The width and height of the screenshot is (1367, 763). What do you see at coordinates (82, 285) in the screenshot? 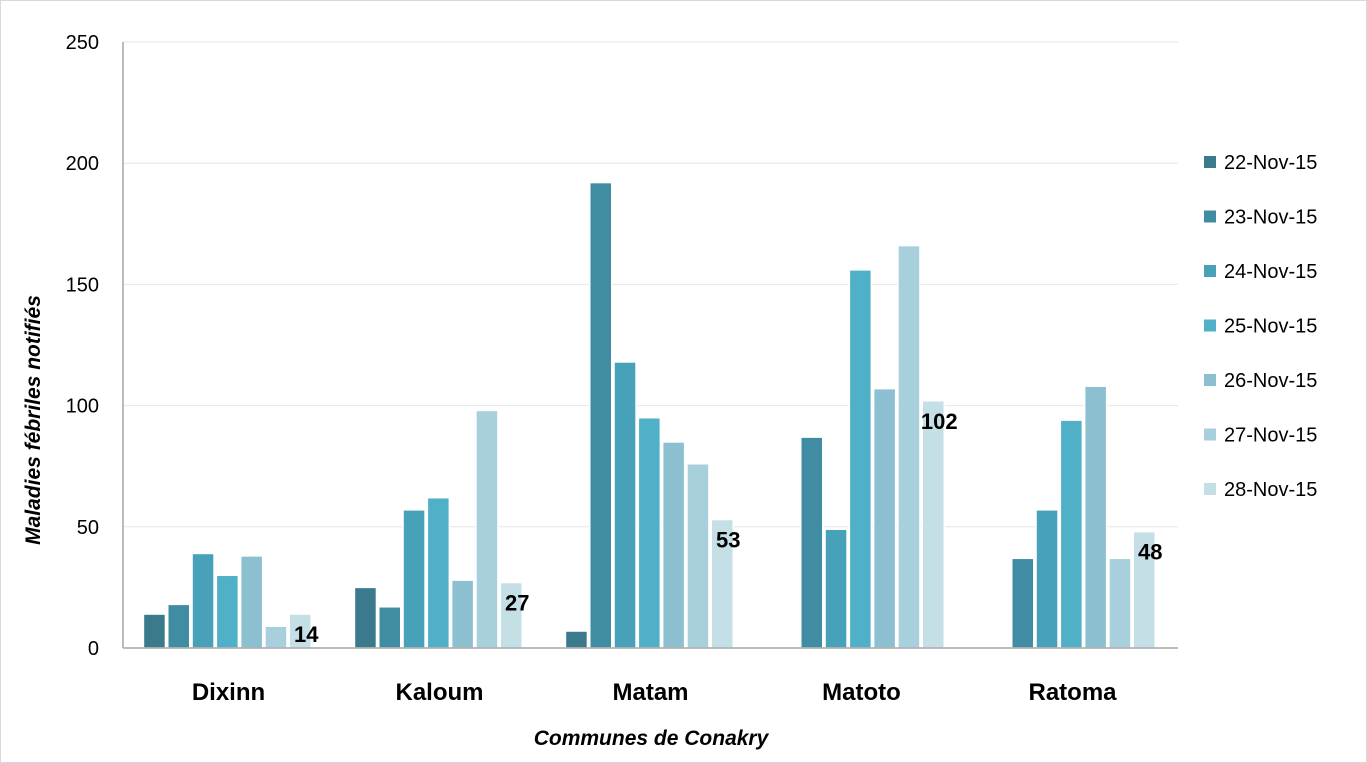
I see `y-tick-label: 150` at bounding box center [82, 285].